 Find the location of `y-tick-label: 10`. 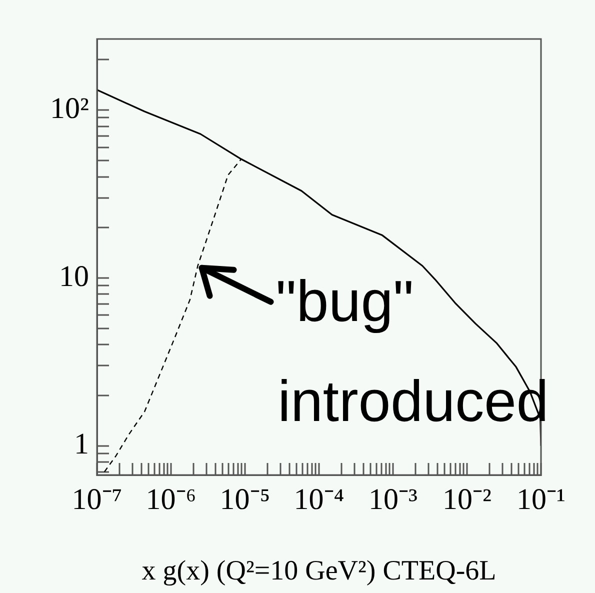

y-tick-label: 10 is located at coordinates (74, 276).